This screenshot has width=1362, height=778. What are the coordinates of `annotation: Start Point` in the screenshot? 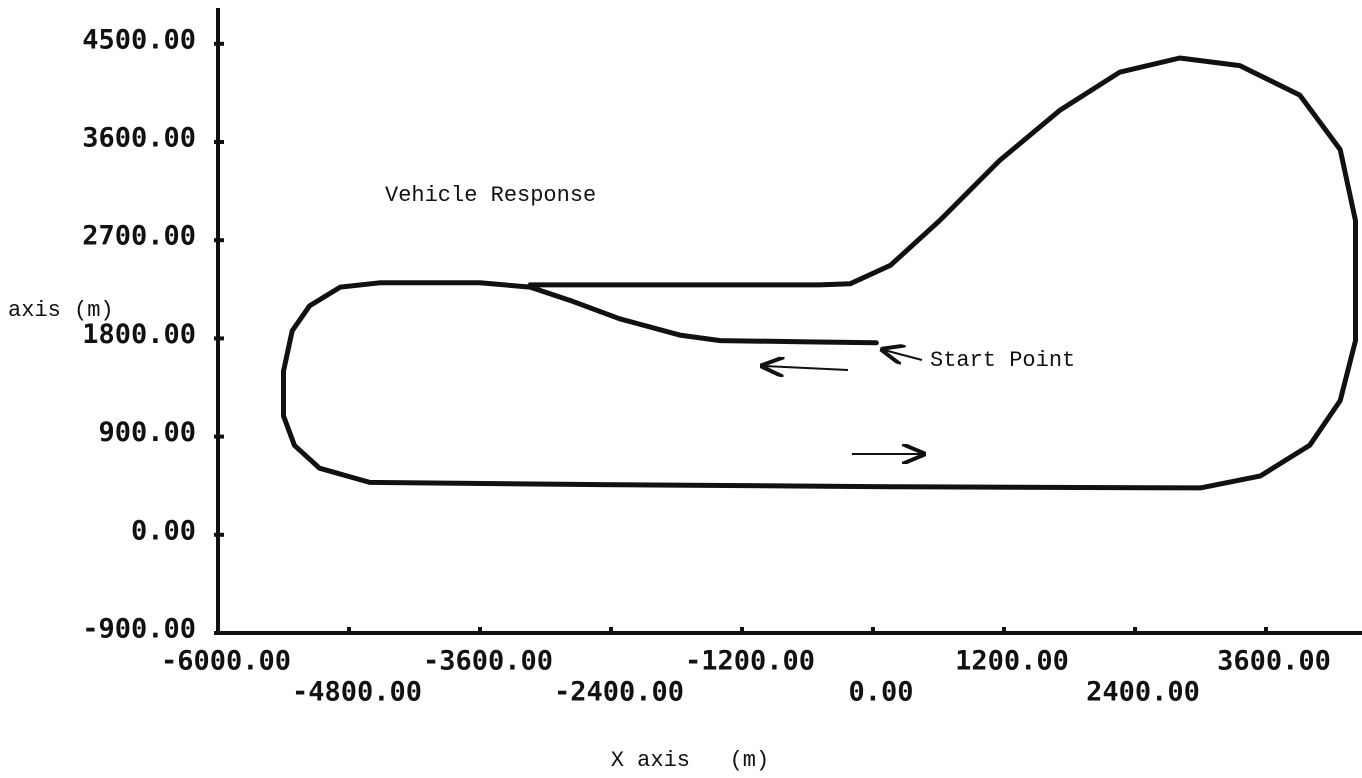 It's located at (1002, 360).